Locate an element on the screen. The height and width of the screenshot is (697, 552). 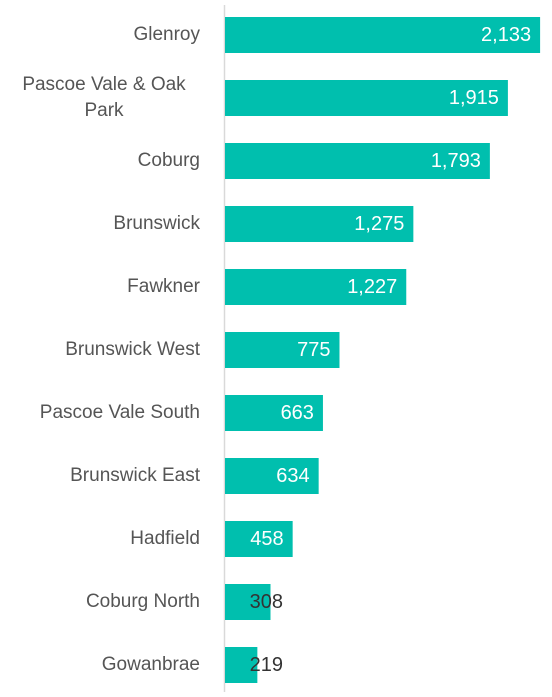
value-label: 308 is located at coordinates (266, 602).